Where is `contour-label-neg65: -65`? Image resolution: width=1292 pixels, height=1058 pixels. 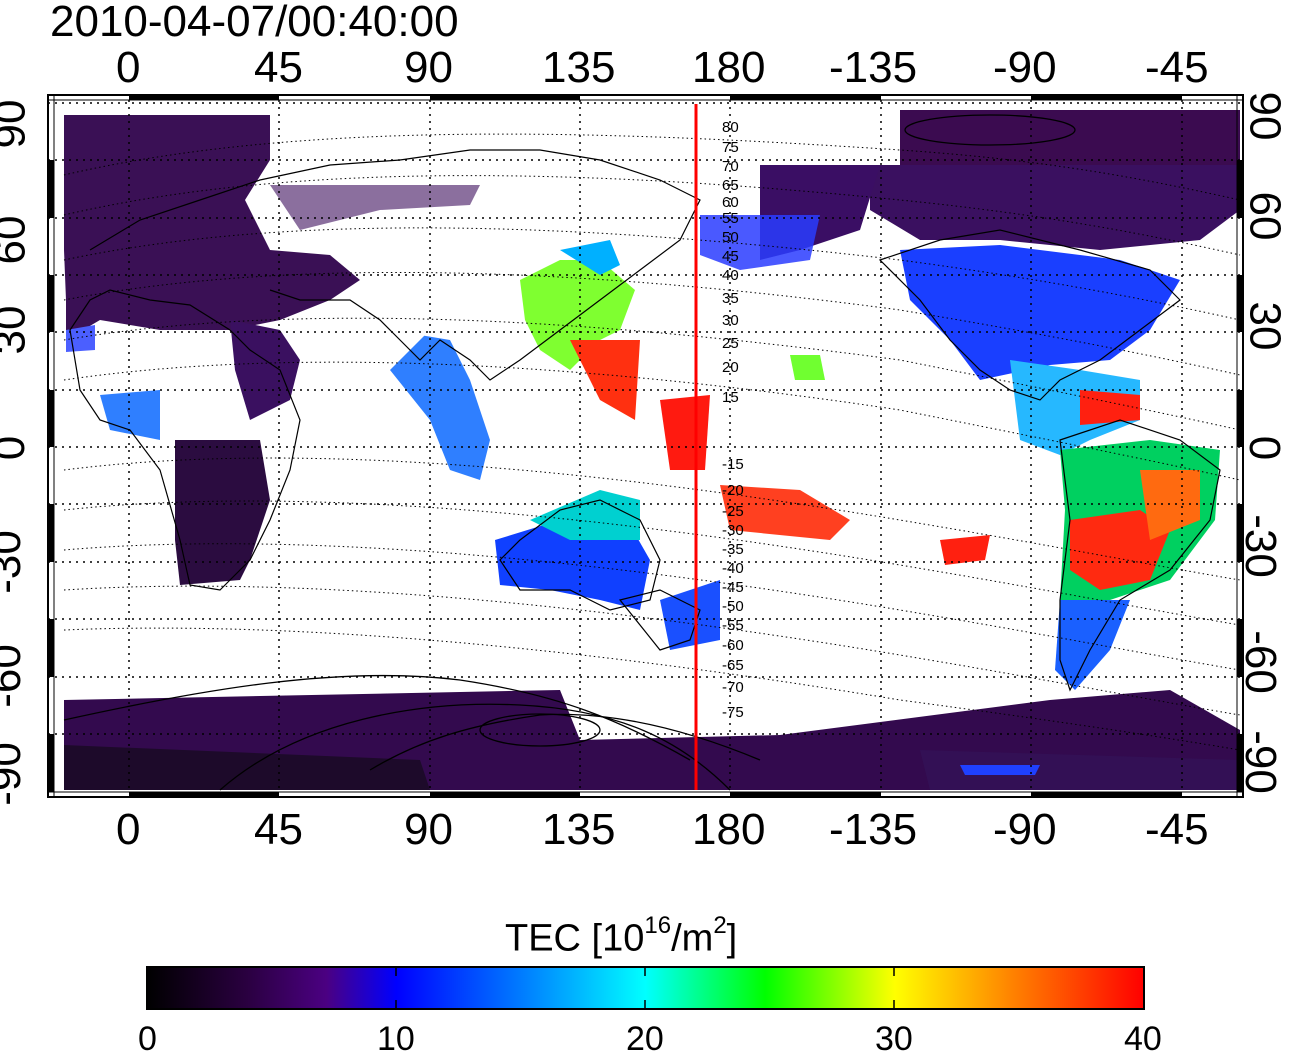 contour-label-neg65: -65 is located at coordinates (733, 665).